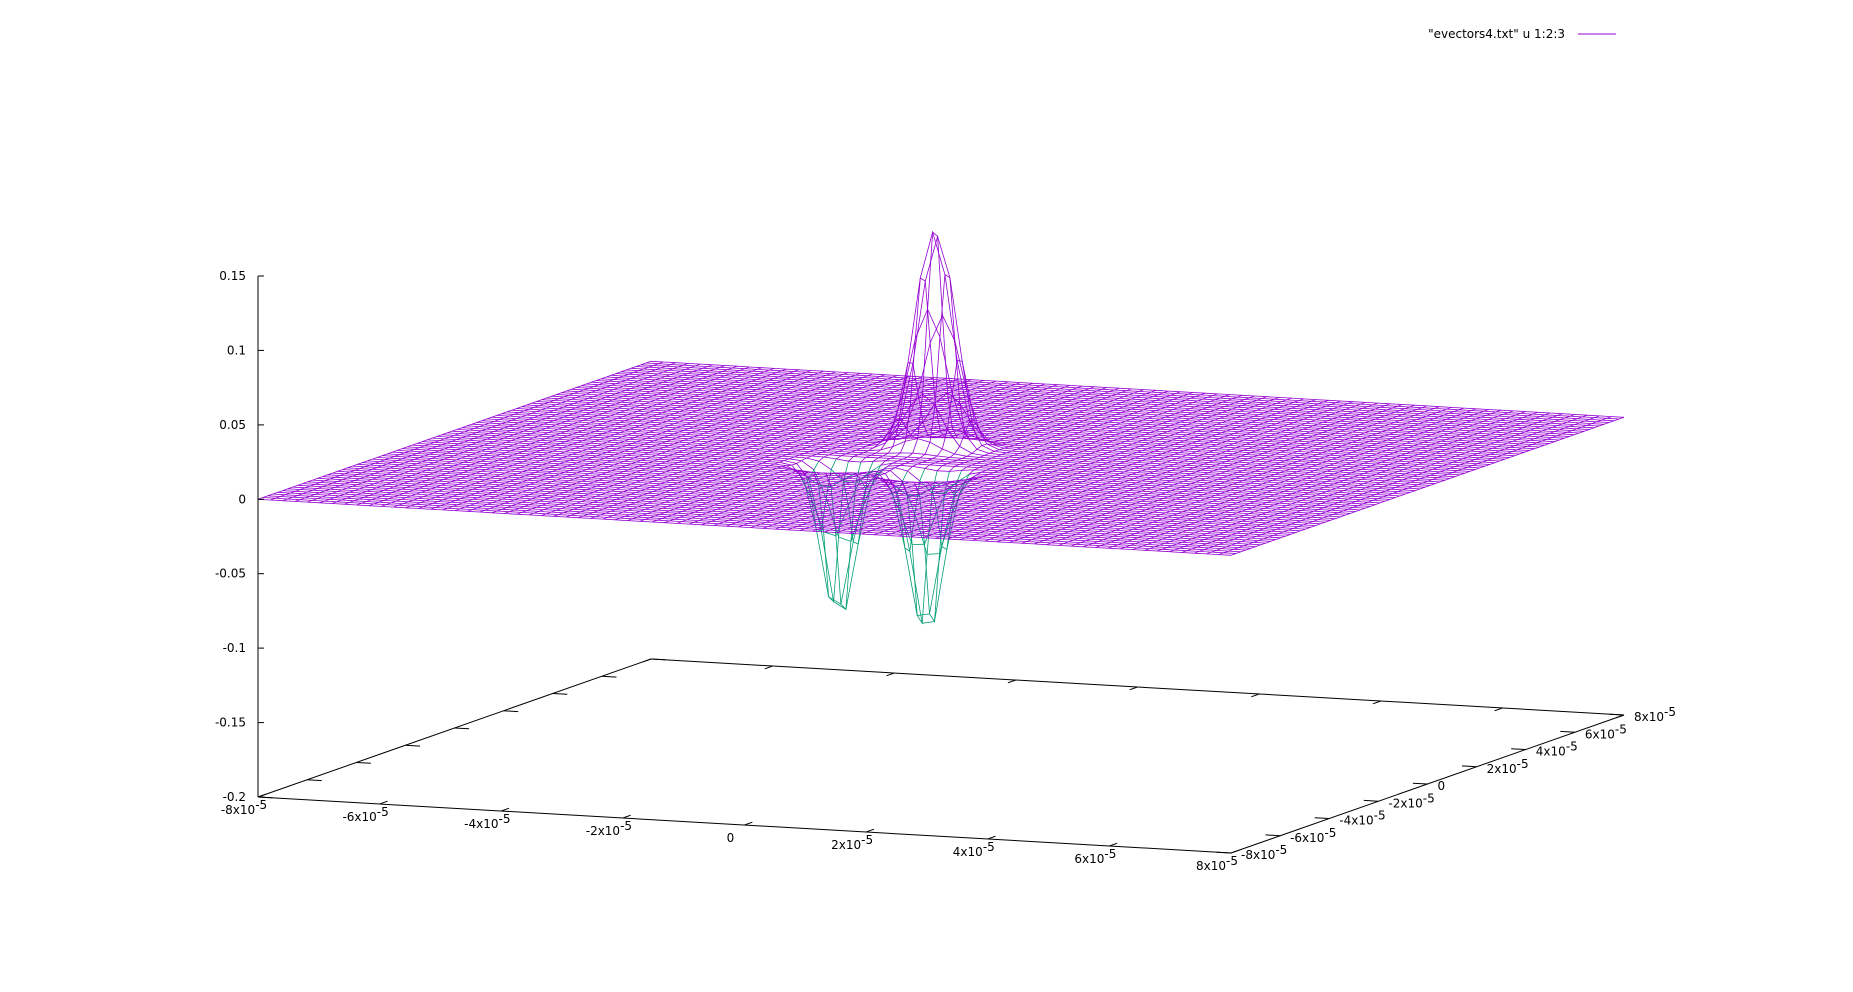 The image size is (1853, 992). What do you see at coordinates (234, 797) in the screenshot?
I see `z-tick-label: -0.2` at bounding box center [234, 797].